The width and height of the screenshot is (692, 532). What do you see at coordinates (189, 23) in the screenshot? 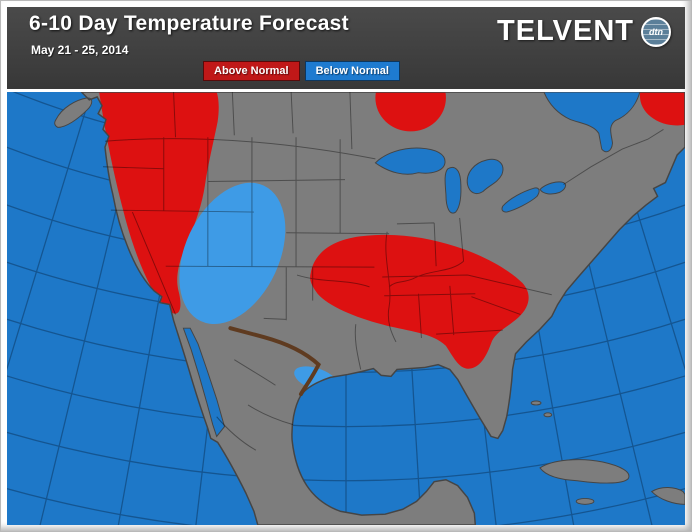
I see `page-title: 6-10 Day Temperature Forecast` at bounding box center [189, 23].